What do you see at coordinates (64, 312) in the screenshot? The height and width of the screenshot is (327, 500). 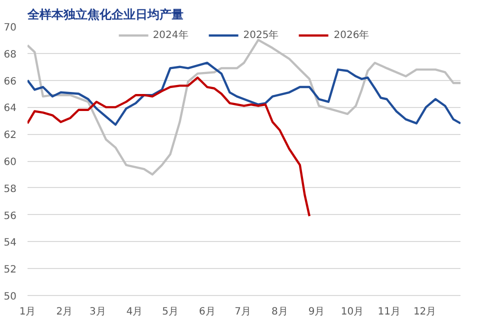 I see `x-tick-label: 2月` at bounding box center [64, 312].